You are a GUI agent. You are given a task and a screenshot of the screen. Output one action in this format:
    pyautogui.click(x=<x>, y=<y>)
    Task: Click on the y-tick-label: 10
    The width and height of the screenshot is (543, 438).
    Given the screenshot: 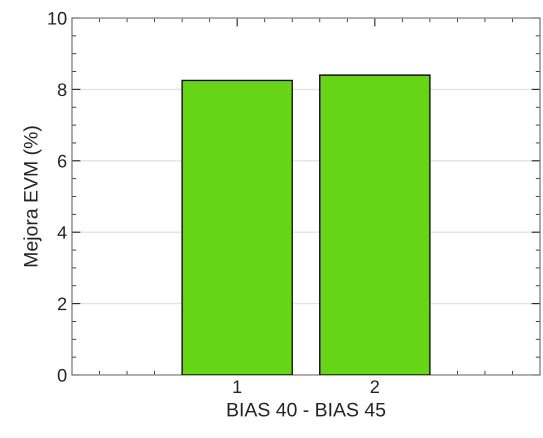 What is the action you would take?
    pyautogui.click(x=57, y=18)
    